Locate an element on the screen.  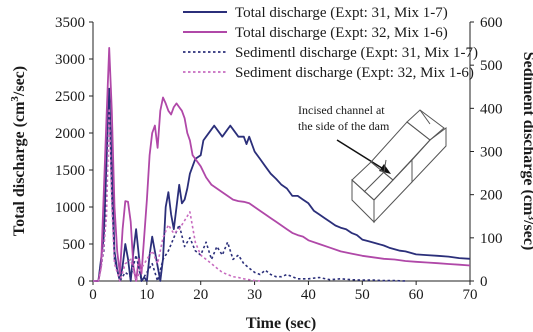
y-tick-label: 2000 is located at coordinates (70, 134).